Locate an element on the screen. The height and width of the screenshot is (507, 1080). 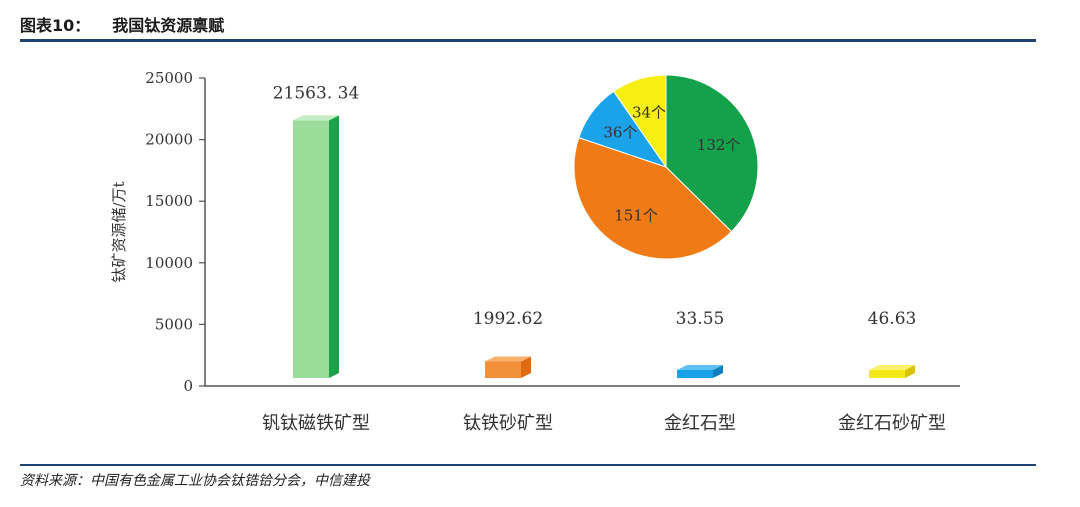
bar-value-label: 33.55 is located at coordinates (700, 319).